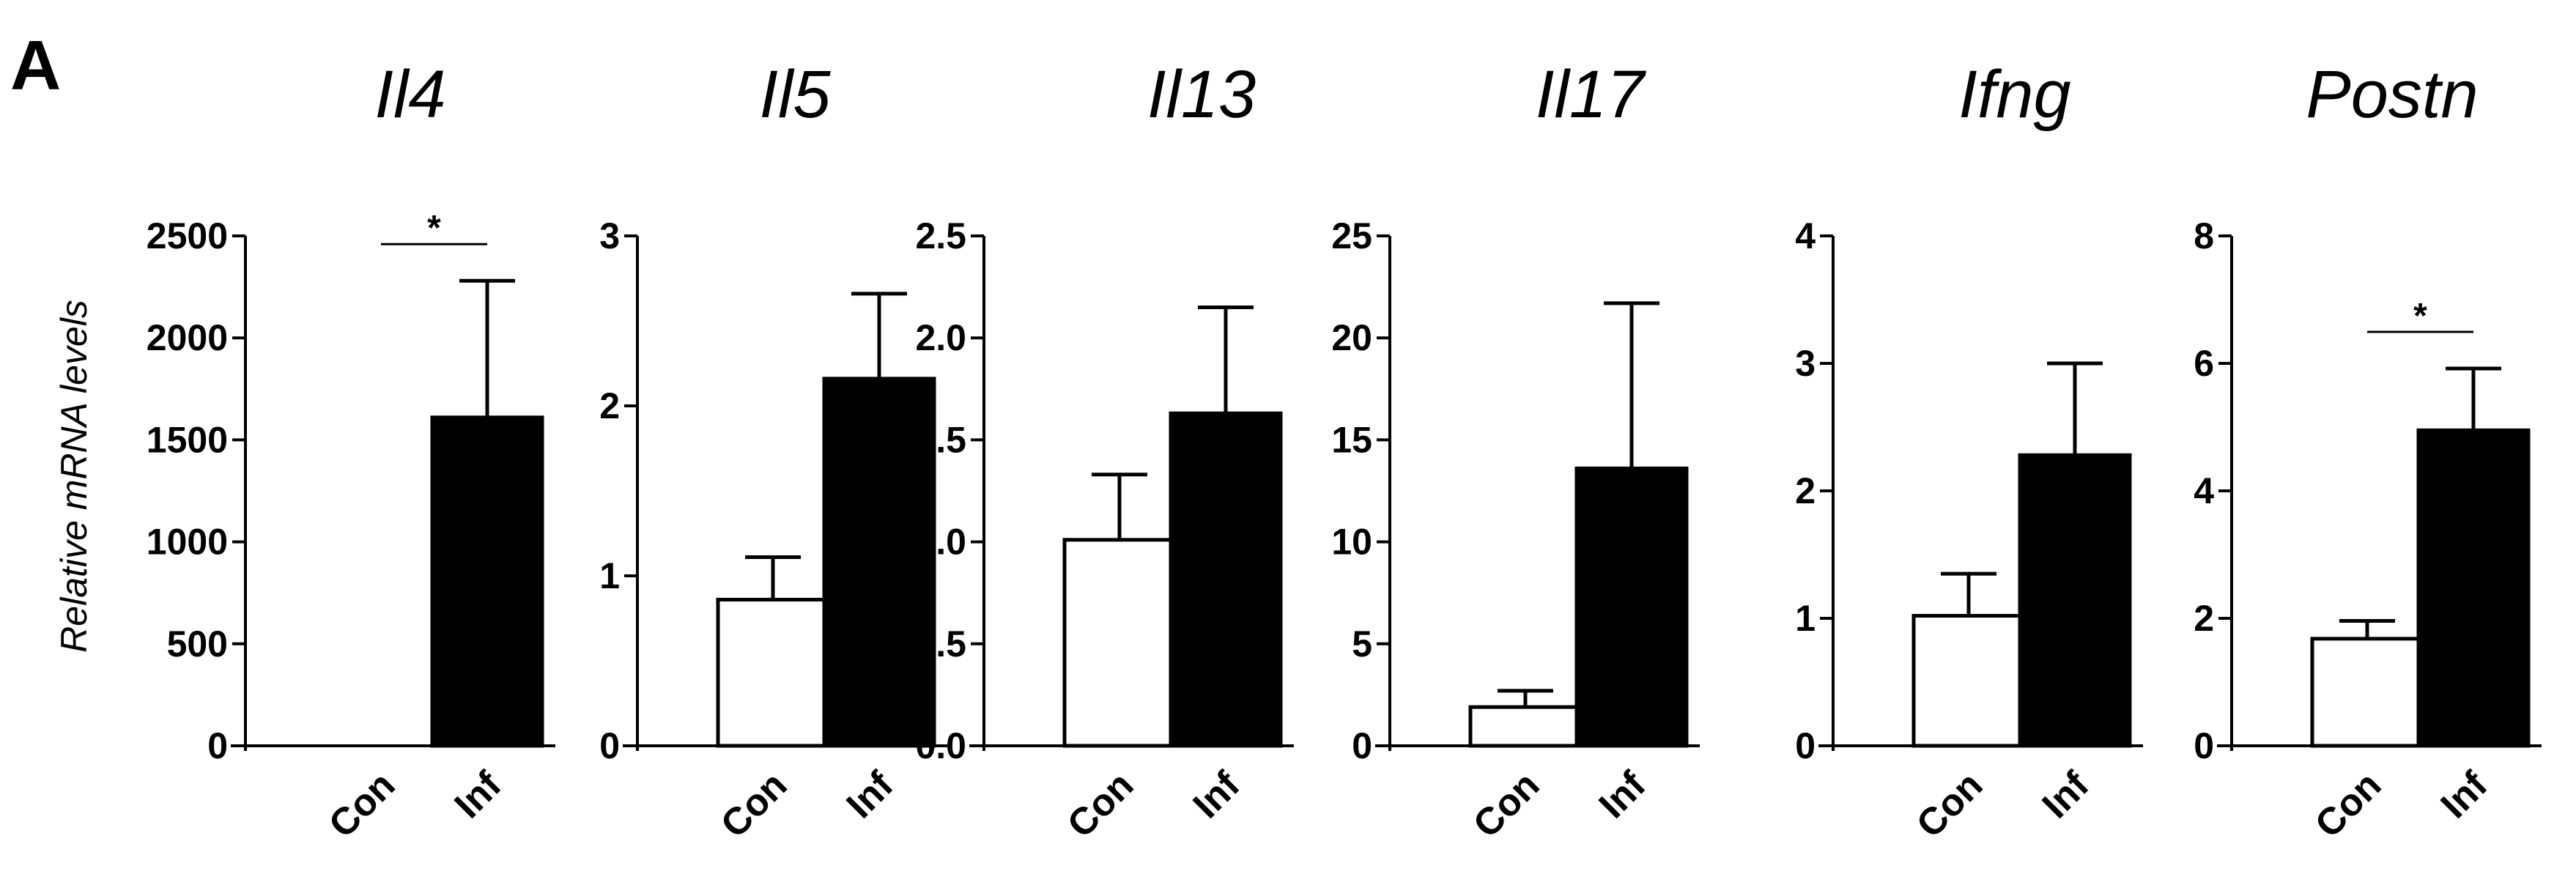 Image resolution: width=2576 pixels, height=885 pixels. I want to click on chart-title: Il17, so click(1591, 94).